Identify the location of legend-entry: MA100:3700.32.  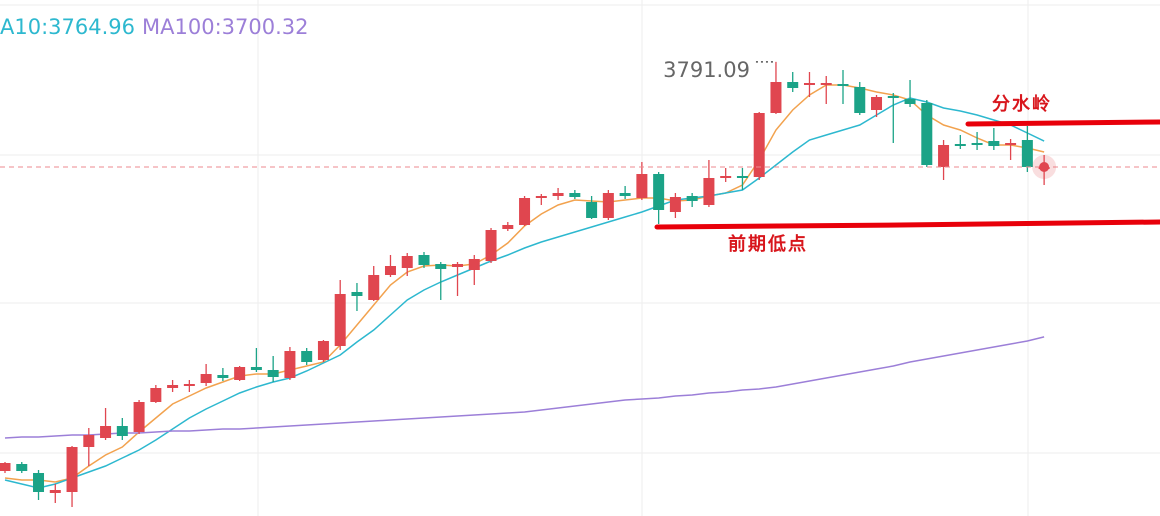
(225, 27).